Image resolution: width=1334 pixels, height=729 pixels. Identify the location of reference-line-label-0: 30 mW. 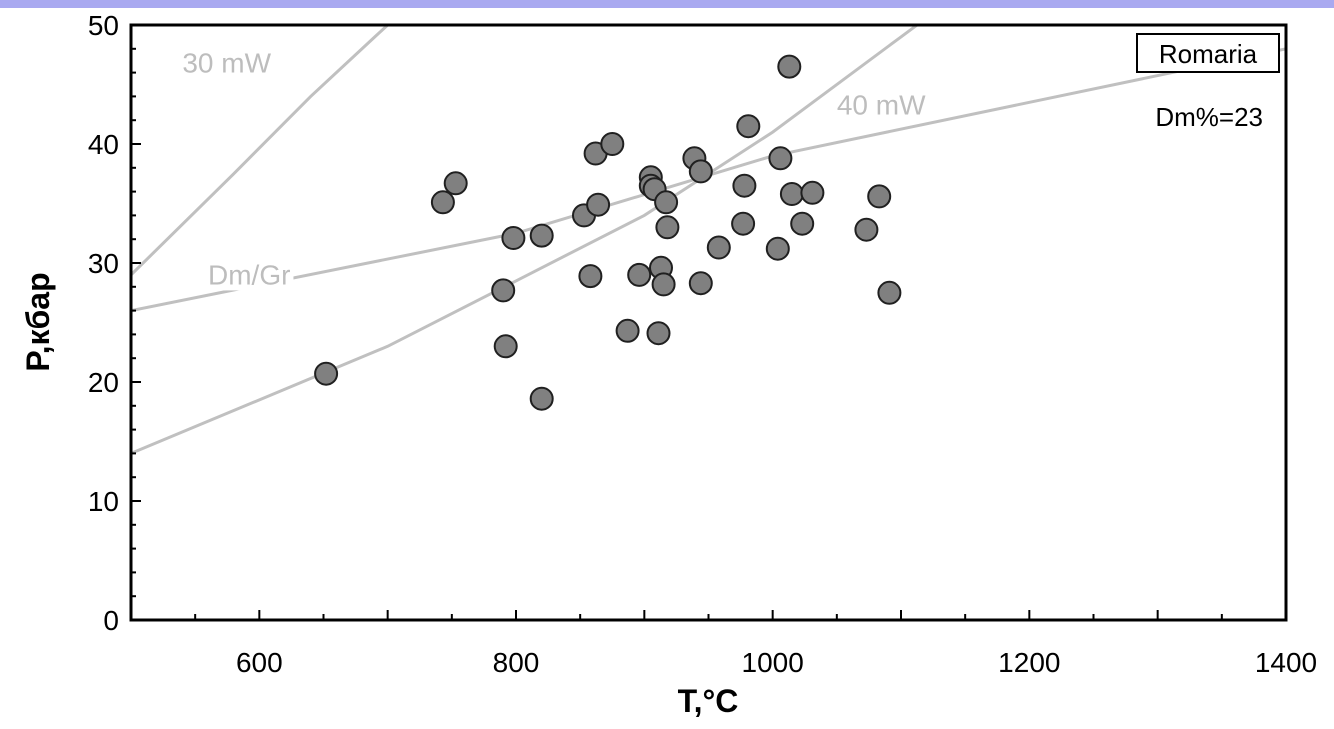
(226, 63).